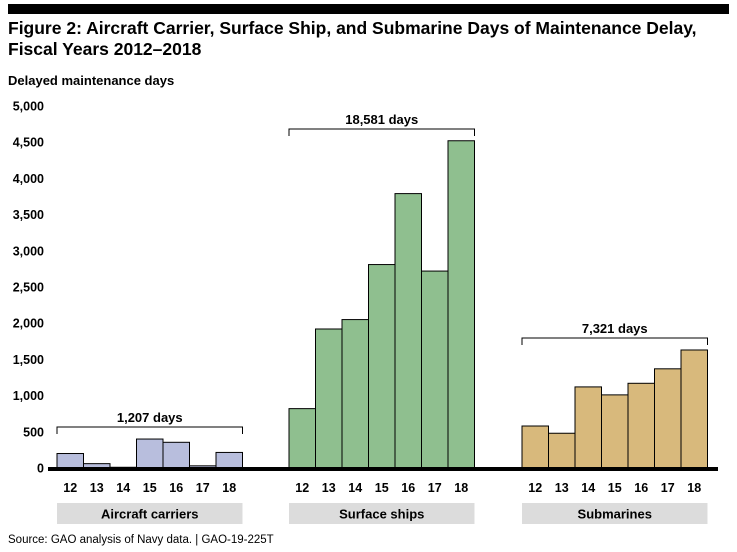  What do you see at coordinates (28, 179) in the screenshot?
I see `y-tick-label: 4,000` at bounding box center [28, 179].